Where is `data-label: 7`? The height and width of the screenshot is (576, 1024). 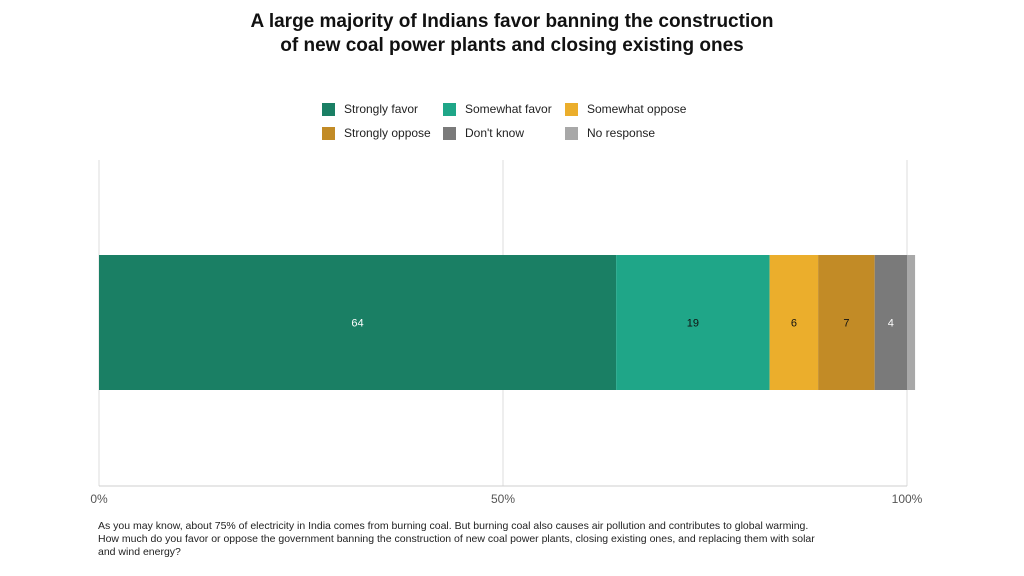
data-label: 7 is located at coordinates (846, 324).